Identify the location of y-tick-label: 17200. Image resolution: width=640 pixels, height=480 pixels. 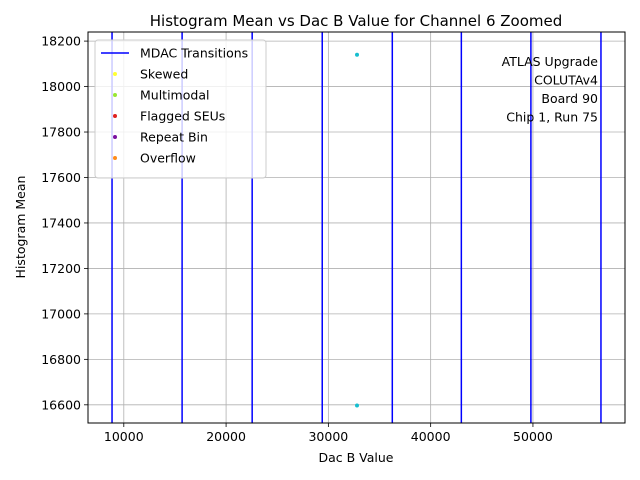
(61, 268).